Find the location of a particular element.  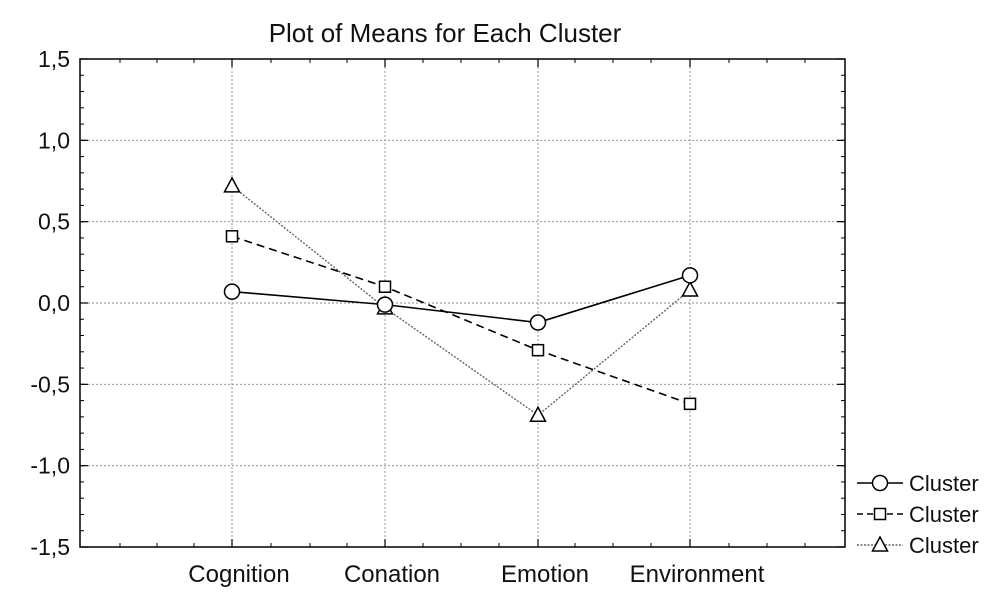

x-axis-tick-labels: Cognition Conation Emotion Environment is located at coordinates (476, 574).